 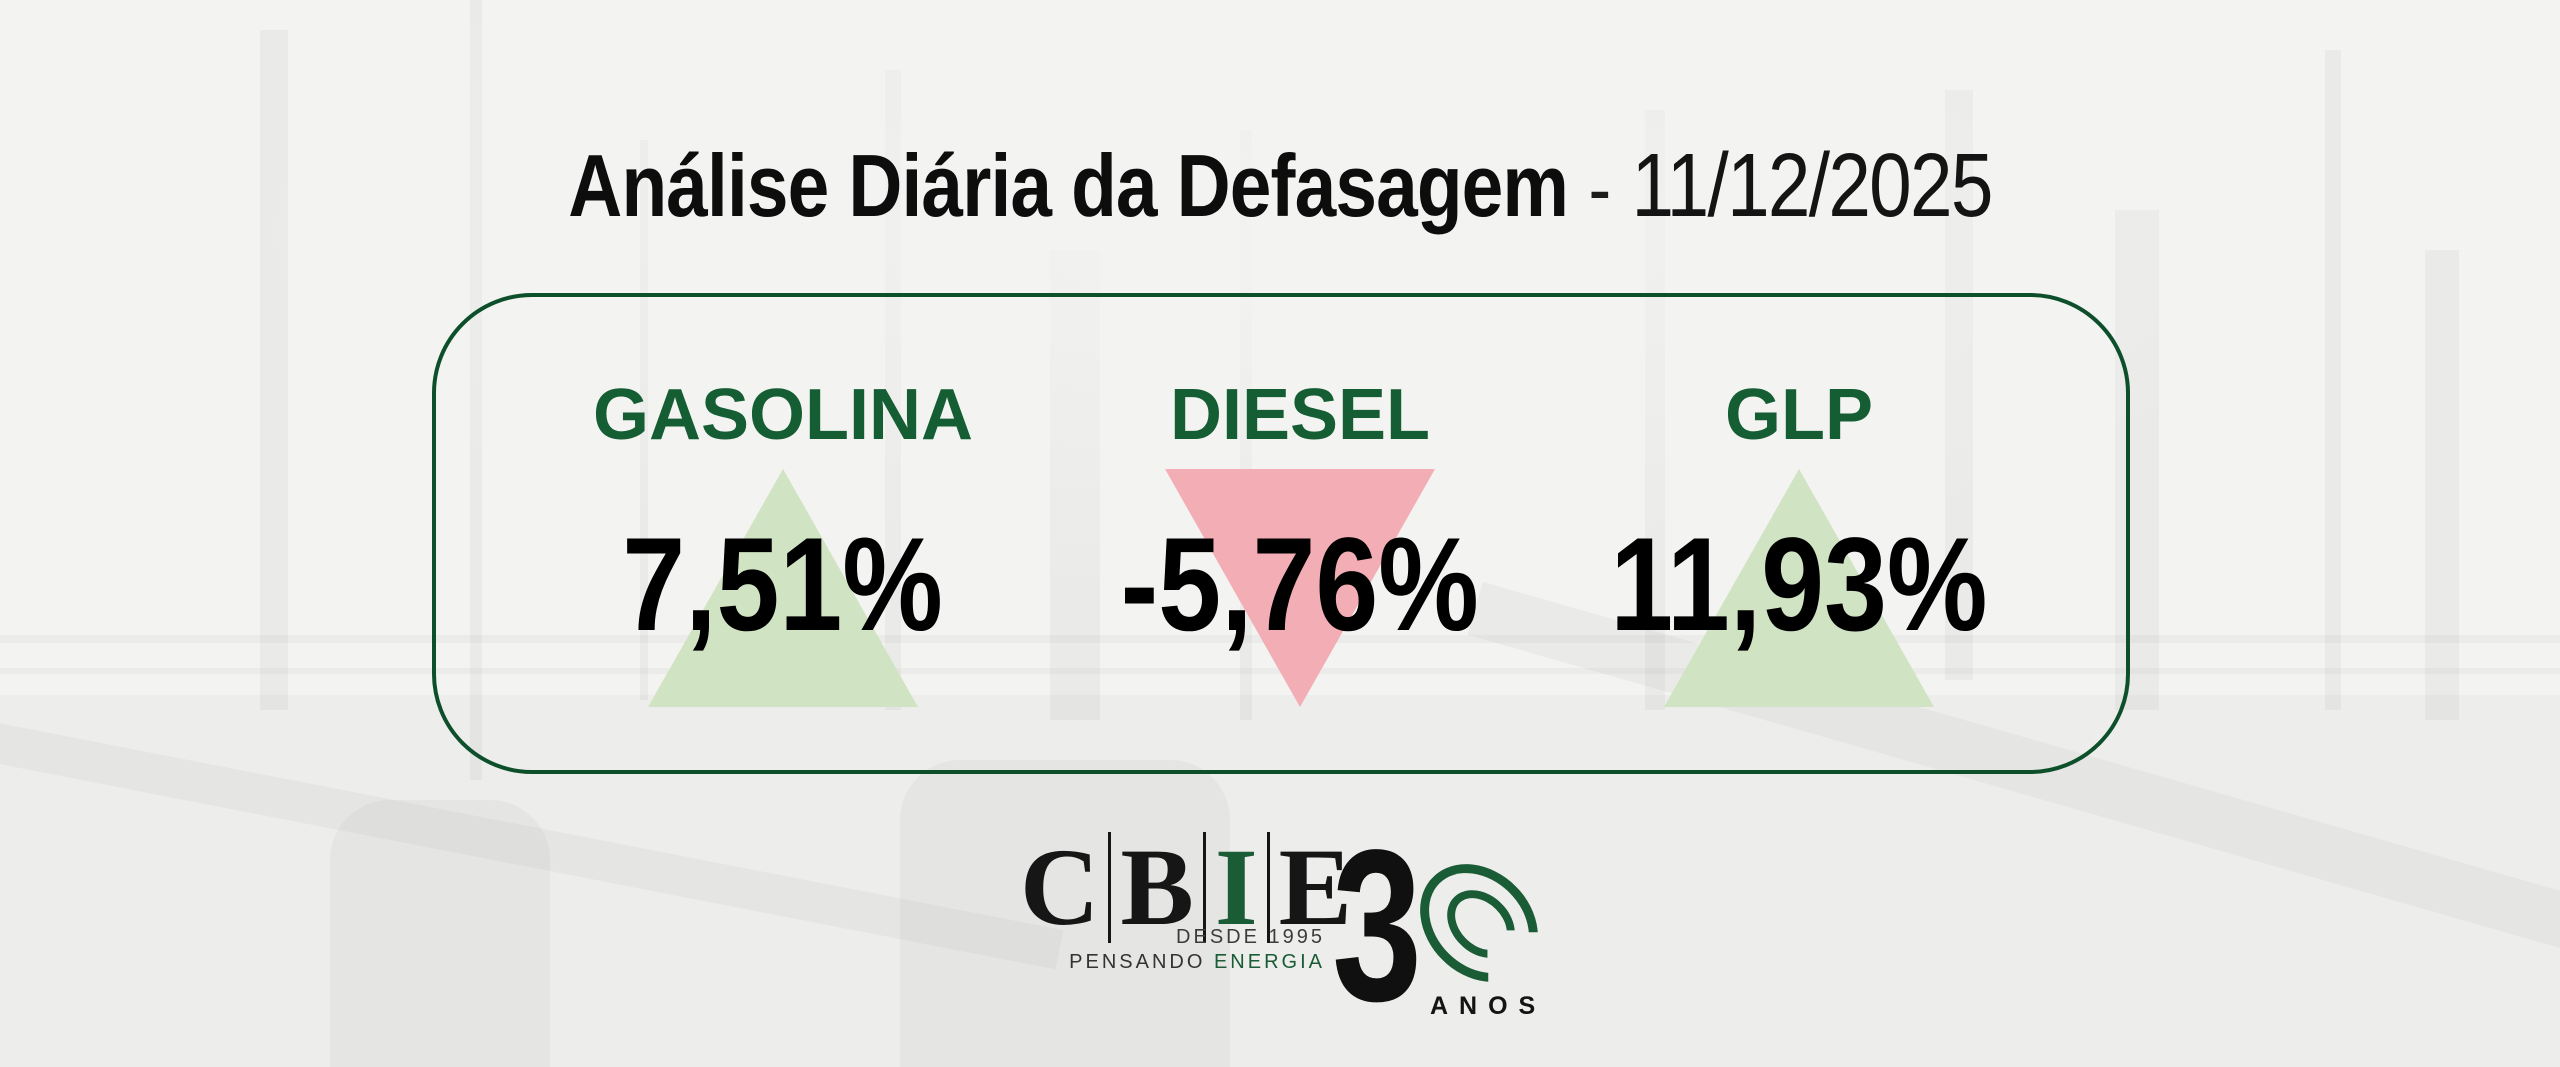 I want to click on logo-tagline-pensando: PENSANDO, so click(x=1137, y=962).